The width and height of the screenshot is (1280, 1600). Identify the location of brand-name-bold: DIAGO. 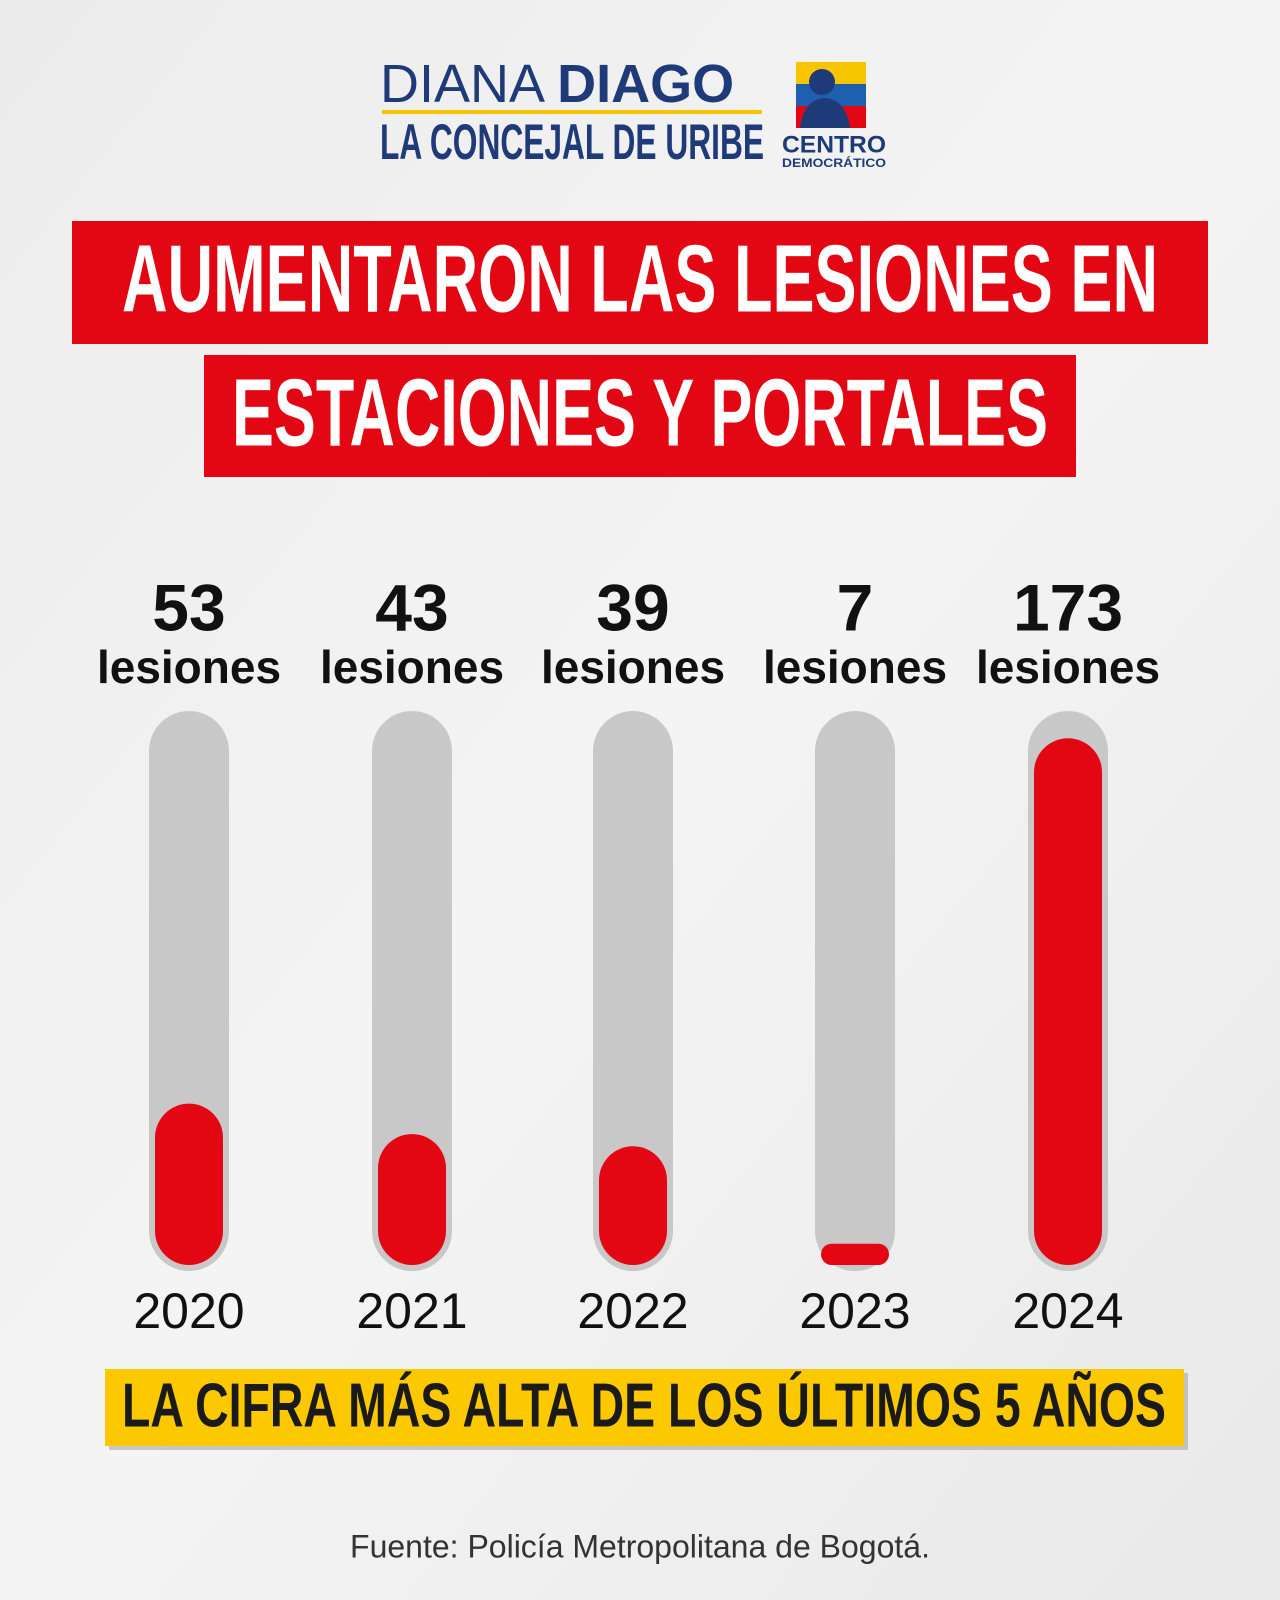
(645, 84).